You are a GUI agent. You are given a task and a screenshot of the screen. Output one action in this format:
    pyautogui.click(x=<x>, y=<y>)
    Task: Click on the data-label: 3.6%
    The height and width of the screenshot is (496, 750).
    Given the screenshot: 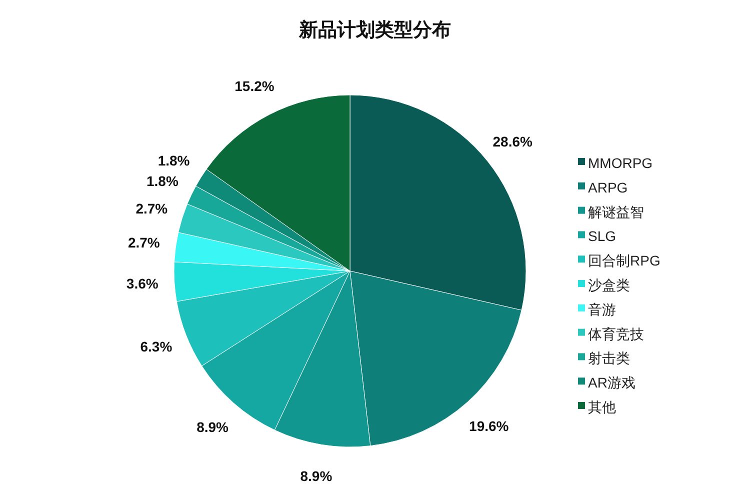 What is the action you would take?
    pyautogui.click(x=142, y=284)
    